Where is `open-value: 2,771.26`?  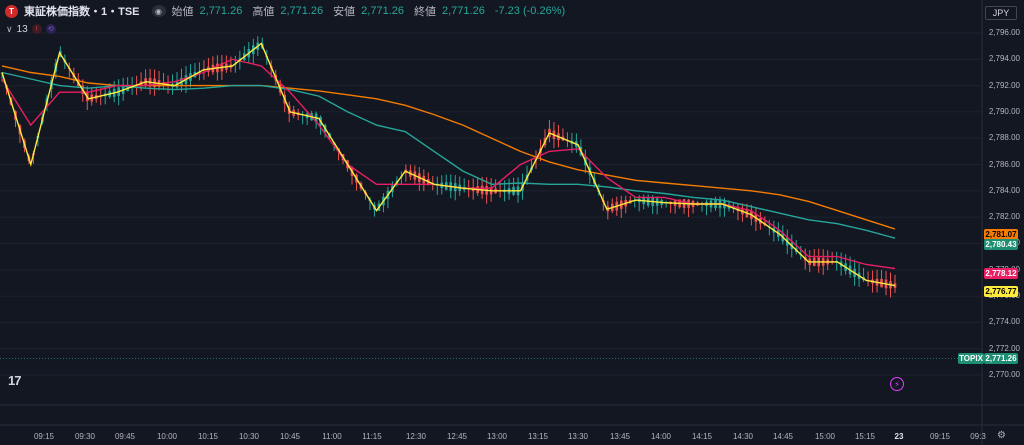
open-value: 2,771.26 is located at coordinates (221, 11).